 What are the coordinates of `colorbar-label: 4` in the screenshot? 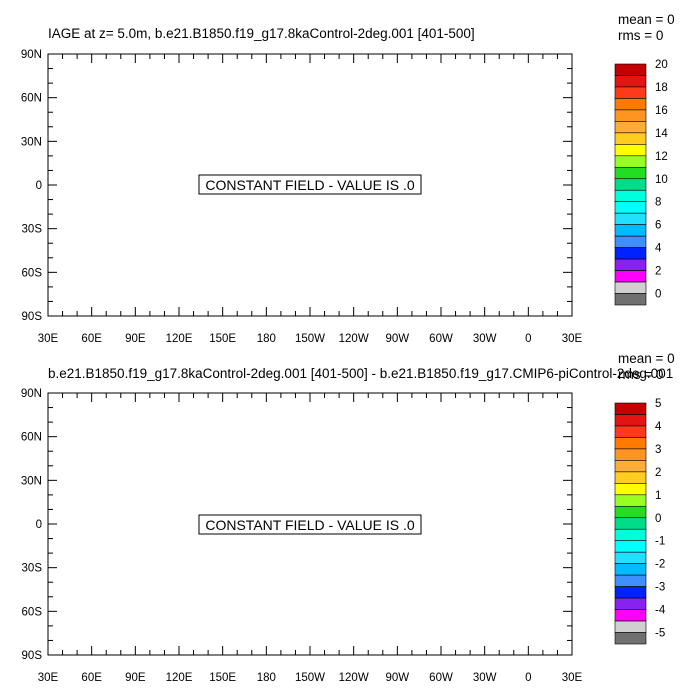 It's located at (658, 427).